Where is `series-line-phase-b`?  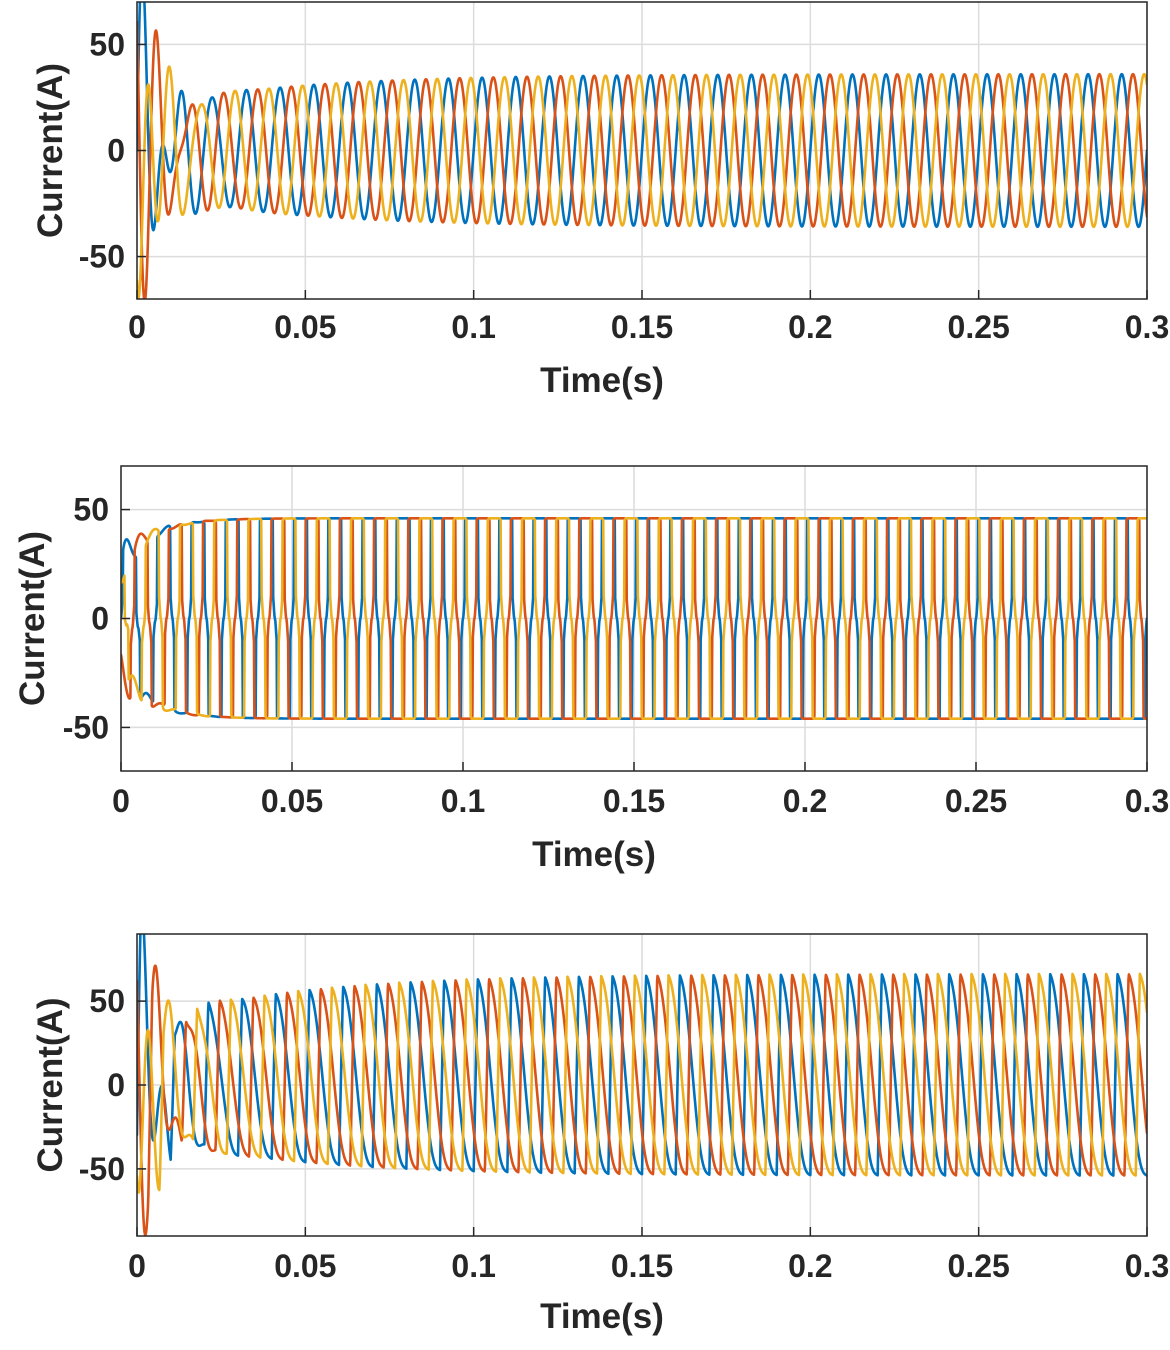 series-line-phase-b is located at coordinates (634, 618).